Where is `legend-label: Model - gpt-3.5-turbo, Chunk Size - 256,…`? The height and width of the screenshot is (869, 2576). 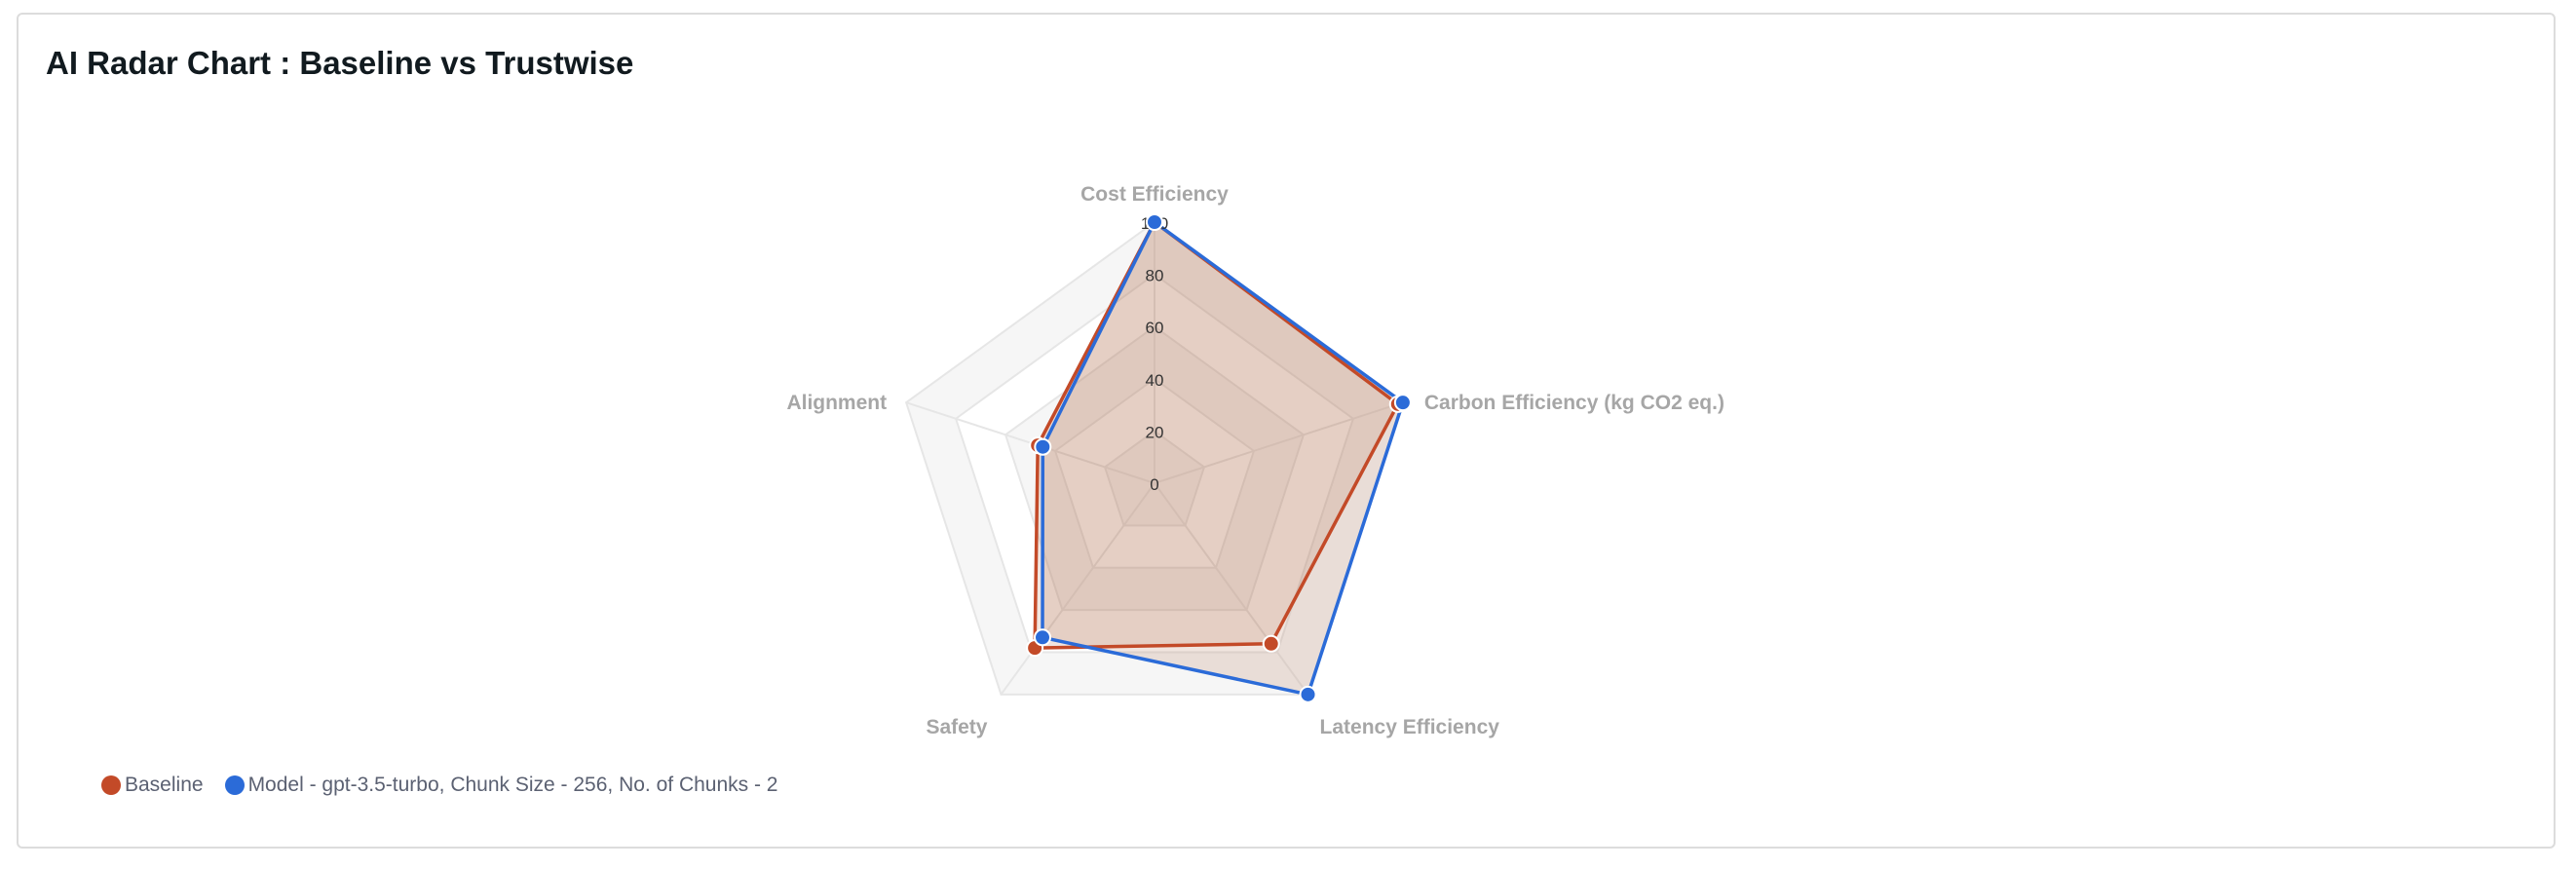 legend-label: Model - gpt-3.5-turbo, Chunk Size - 256,… is located at coordinates (512, 785).